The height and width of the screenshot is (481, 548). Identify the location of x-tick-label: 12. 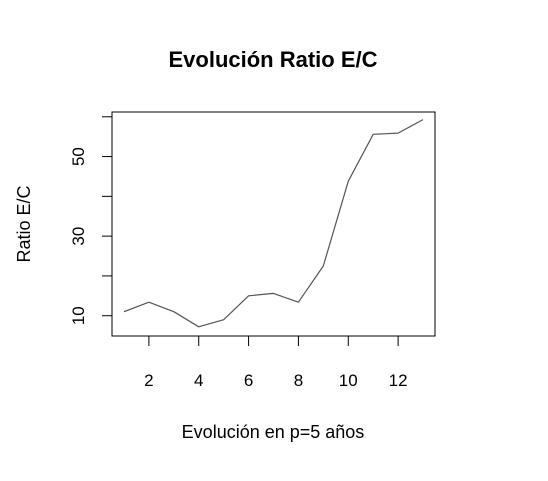
(398, 380).